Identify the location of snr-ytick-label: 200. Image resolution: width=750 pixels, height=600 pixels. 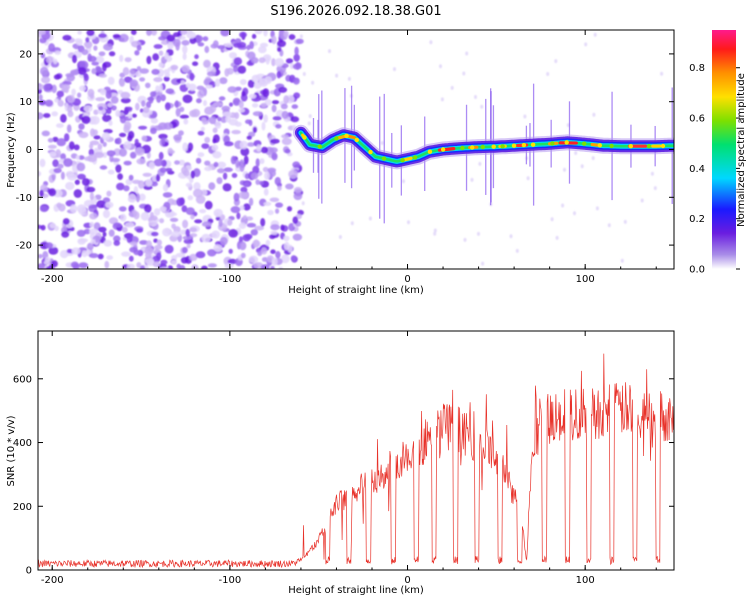
(22, 507).